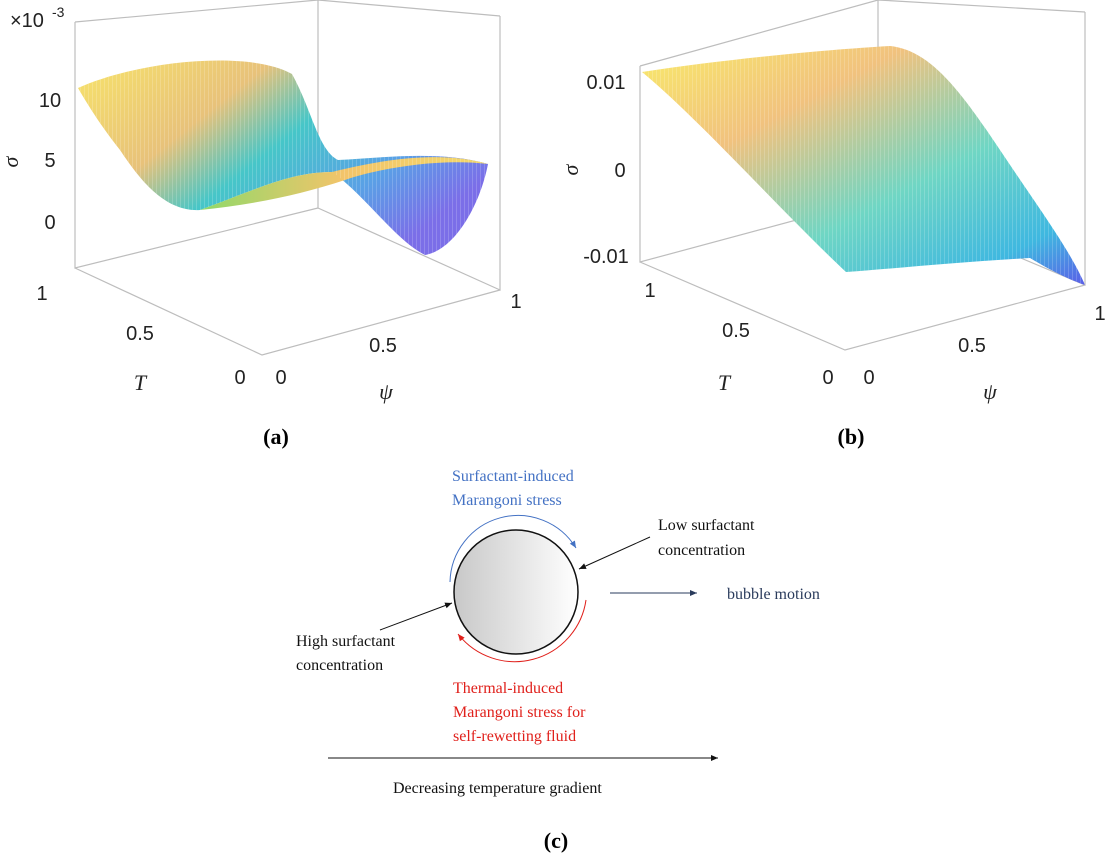  I want to click on surfactant-text: Surfactant-induced, so click(513, 476).